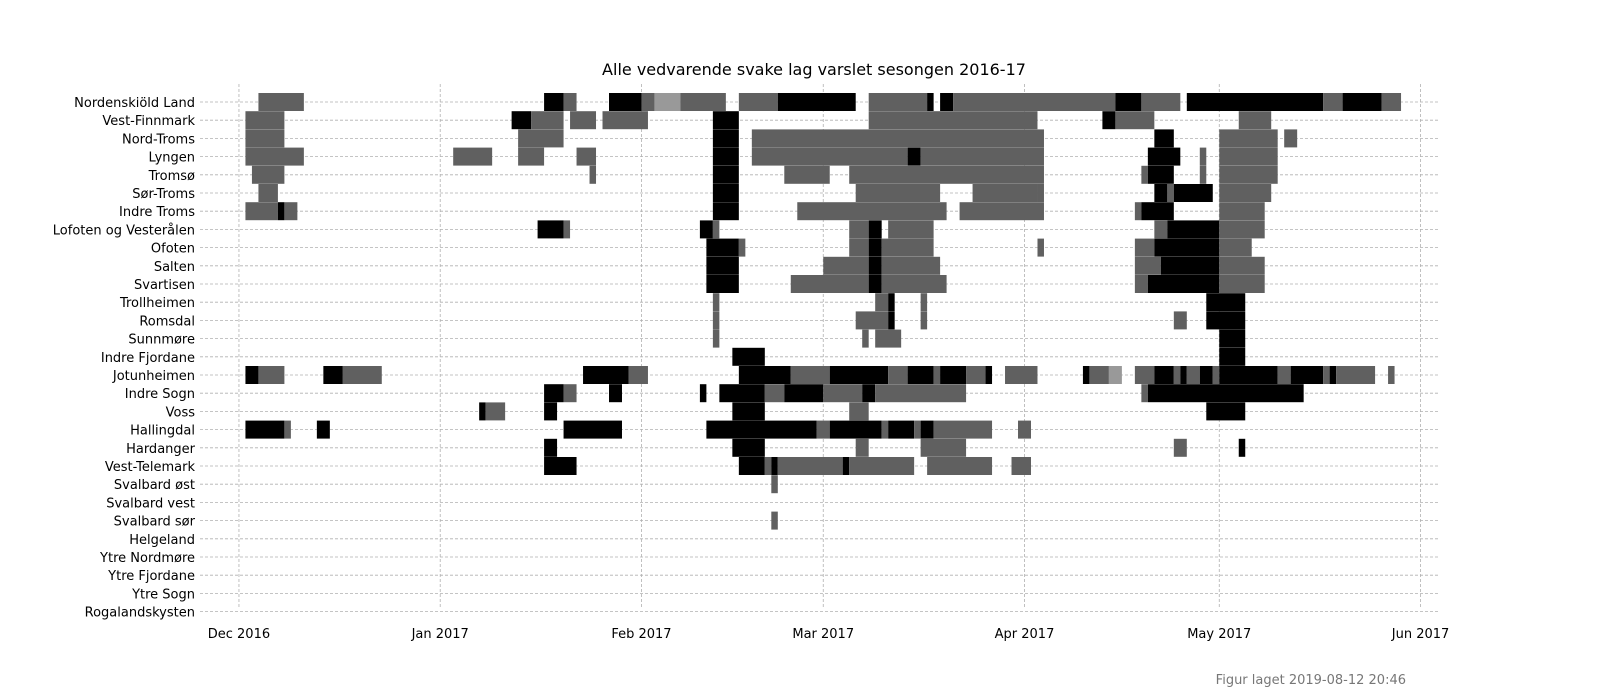 Image resolution: width=1600 pixels, height=700 pixels. Describe the element at coordinates (181, 412) in the screenshot. I see `region-label: Voss` at that location.